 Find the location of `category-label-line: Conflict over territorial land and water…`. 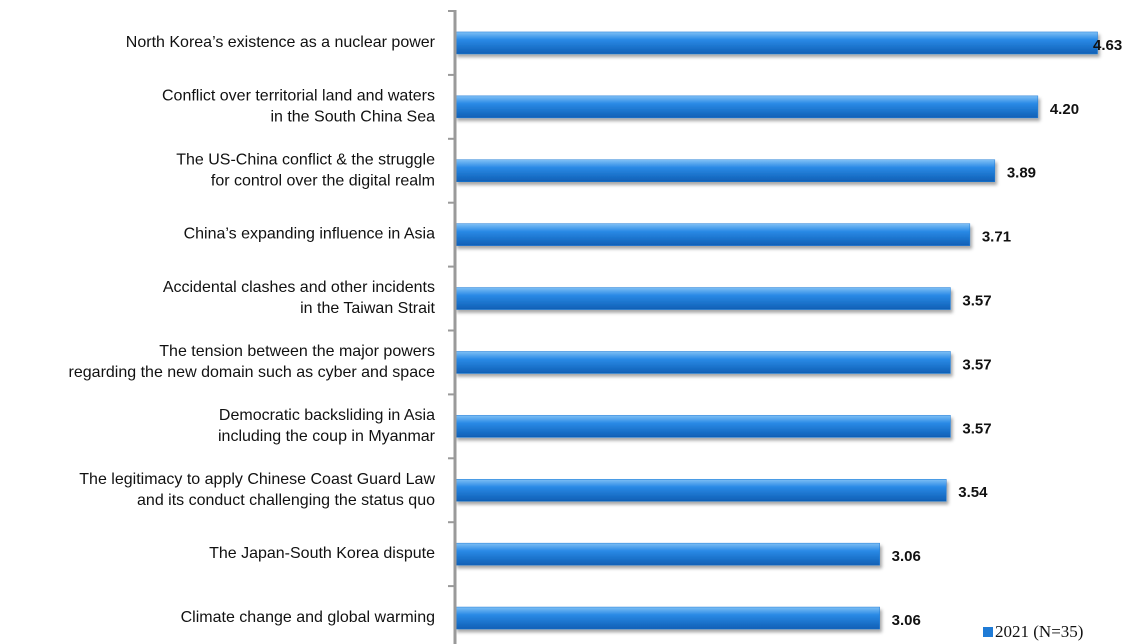

category-label-line: Conflict over territorial land and water… is located at coordinates (298, 96).